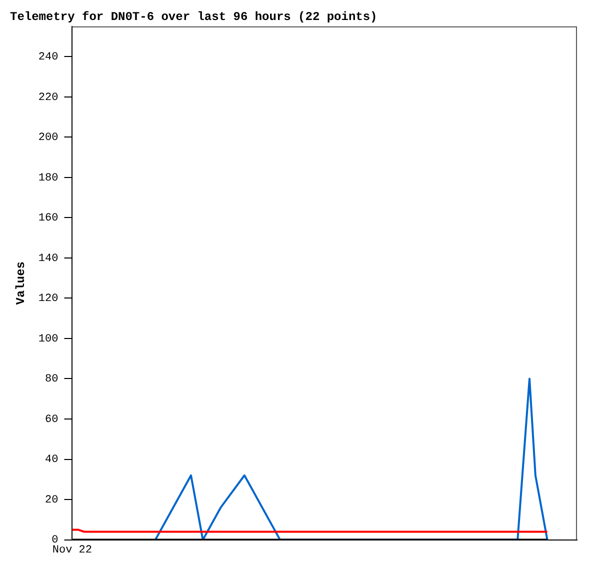 Image resolution: width=597 pixels, height=579 pixels. Describe the element at coordinates (48, 138) in the screenshot. I see `y-tick-label: 200` at that location.